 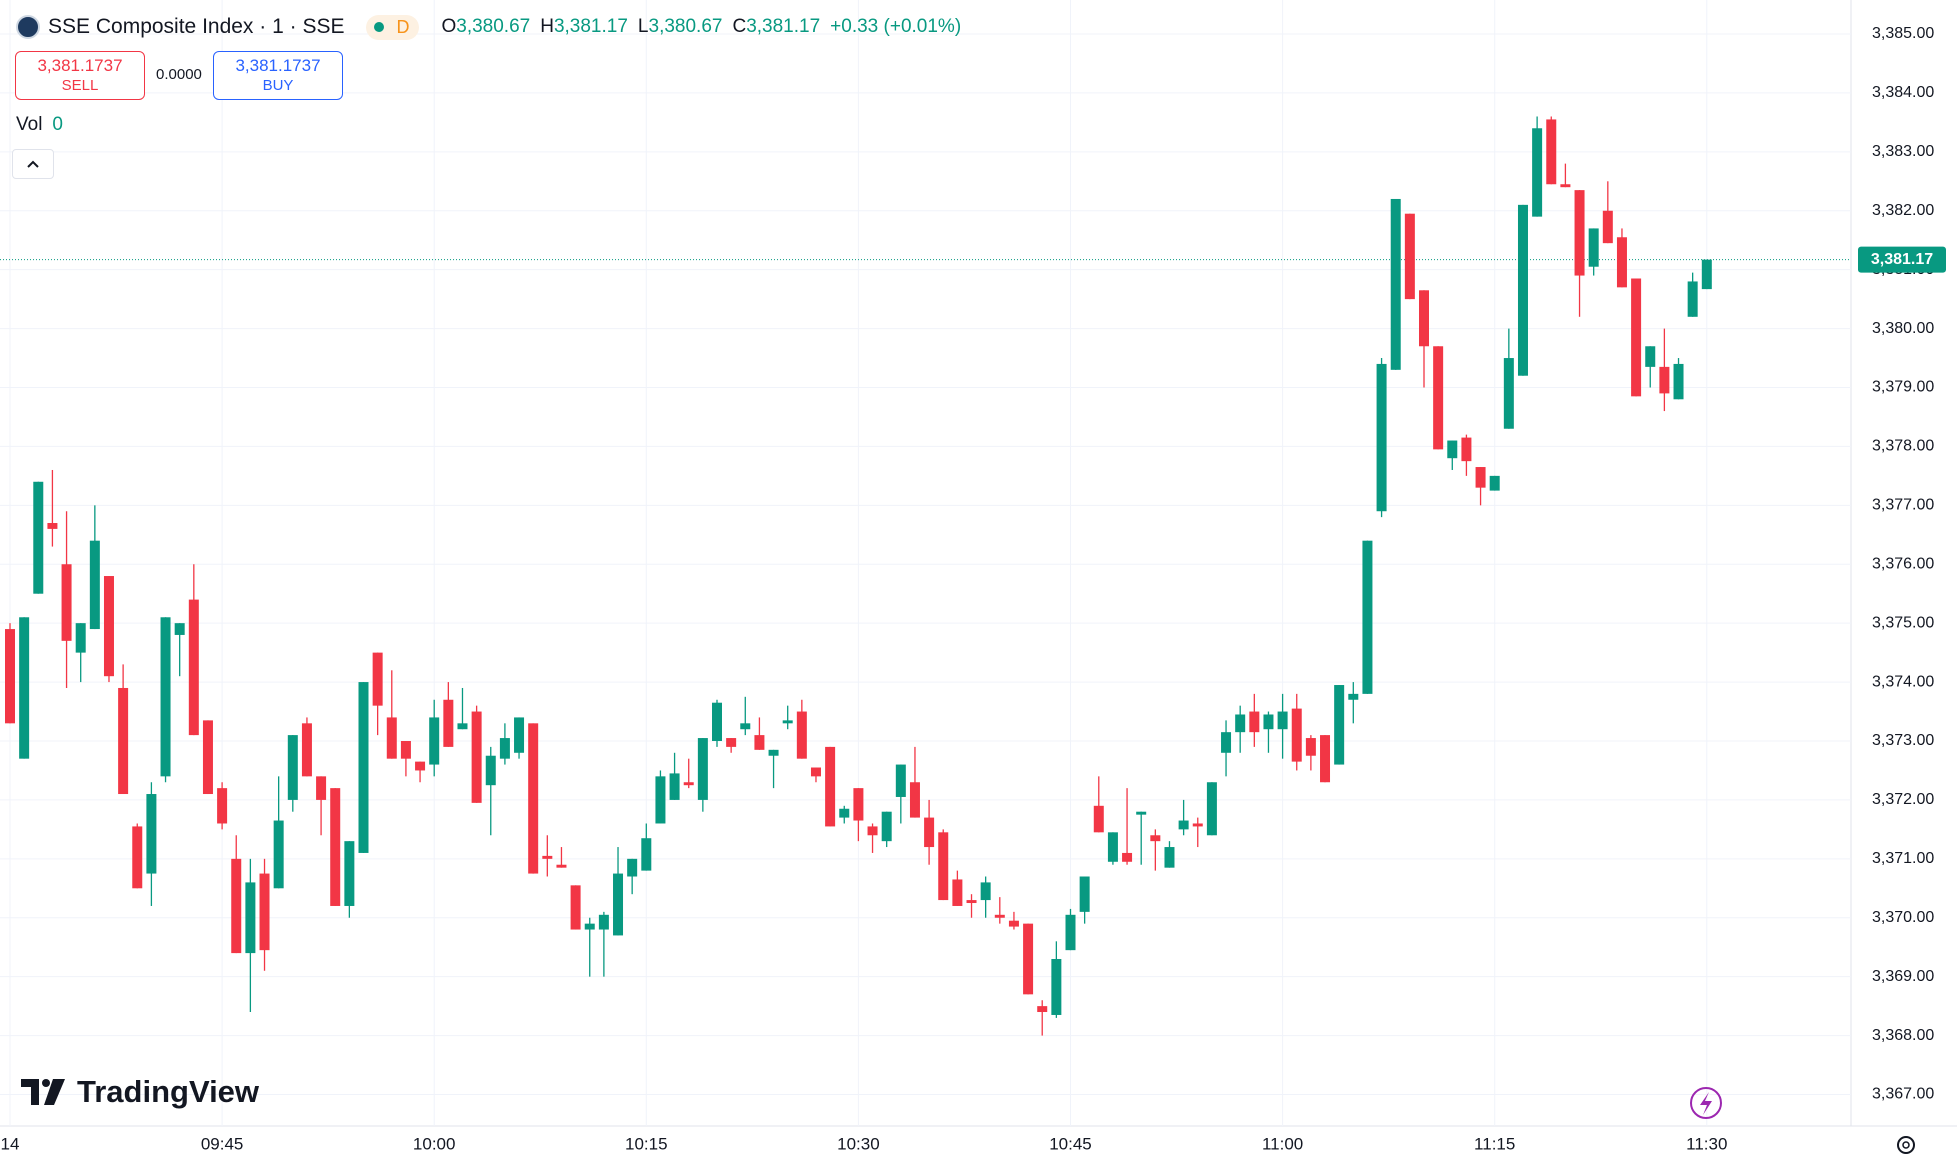 I want to click on y-tick-label: 3,367.00, so click(x=1903, y=1094).